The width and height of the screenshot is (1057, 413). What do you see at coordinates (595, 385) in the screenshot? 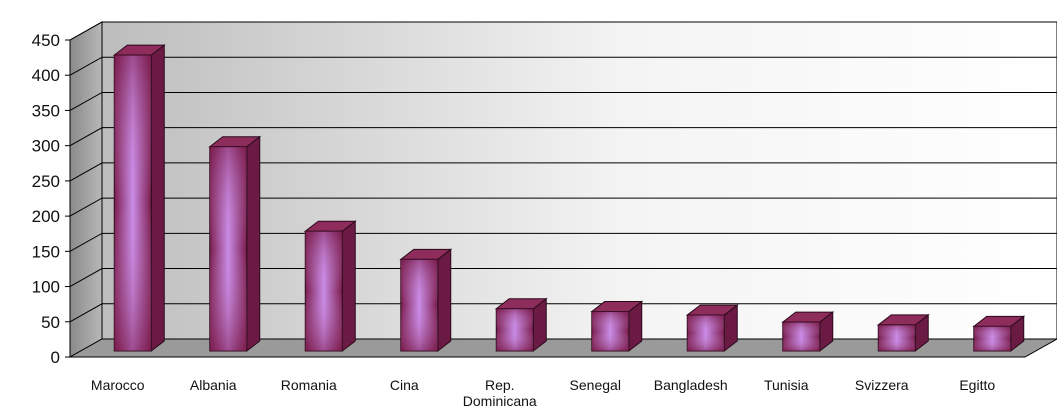
I see `x-tick-label: Senegal` at bounding box center [595, 385].